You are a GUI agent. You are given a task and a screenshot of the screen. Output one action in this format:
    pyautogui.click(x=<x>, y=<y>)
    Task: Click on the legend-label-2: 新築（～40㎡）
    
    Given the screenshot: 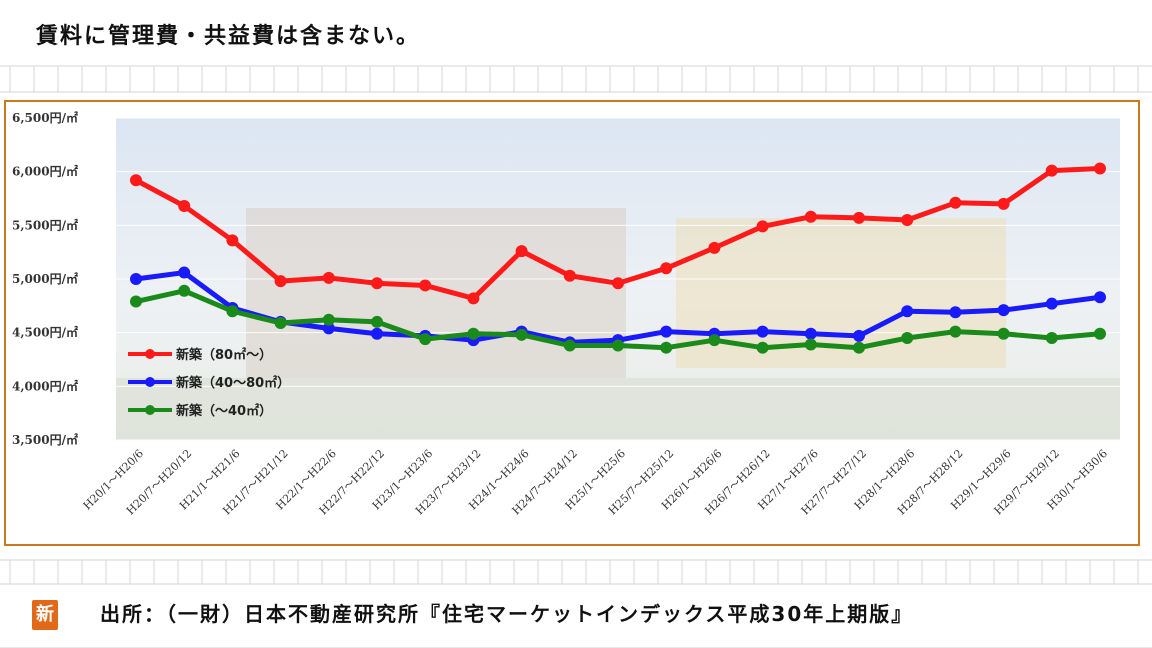 What is the action you would take?
    pyautogui.click(x=224, y=411)
    